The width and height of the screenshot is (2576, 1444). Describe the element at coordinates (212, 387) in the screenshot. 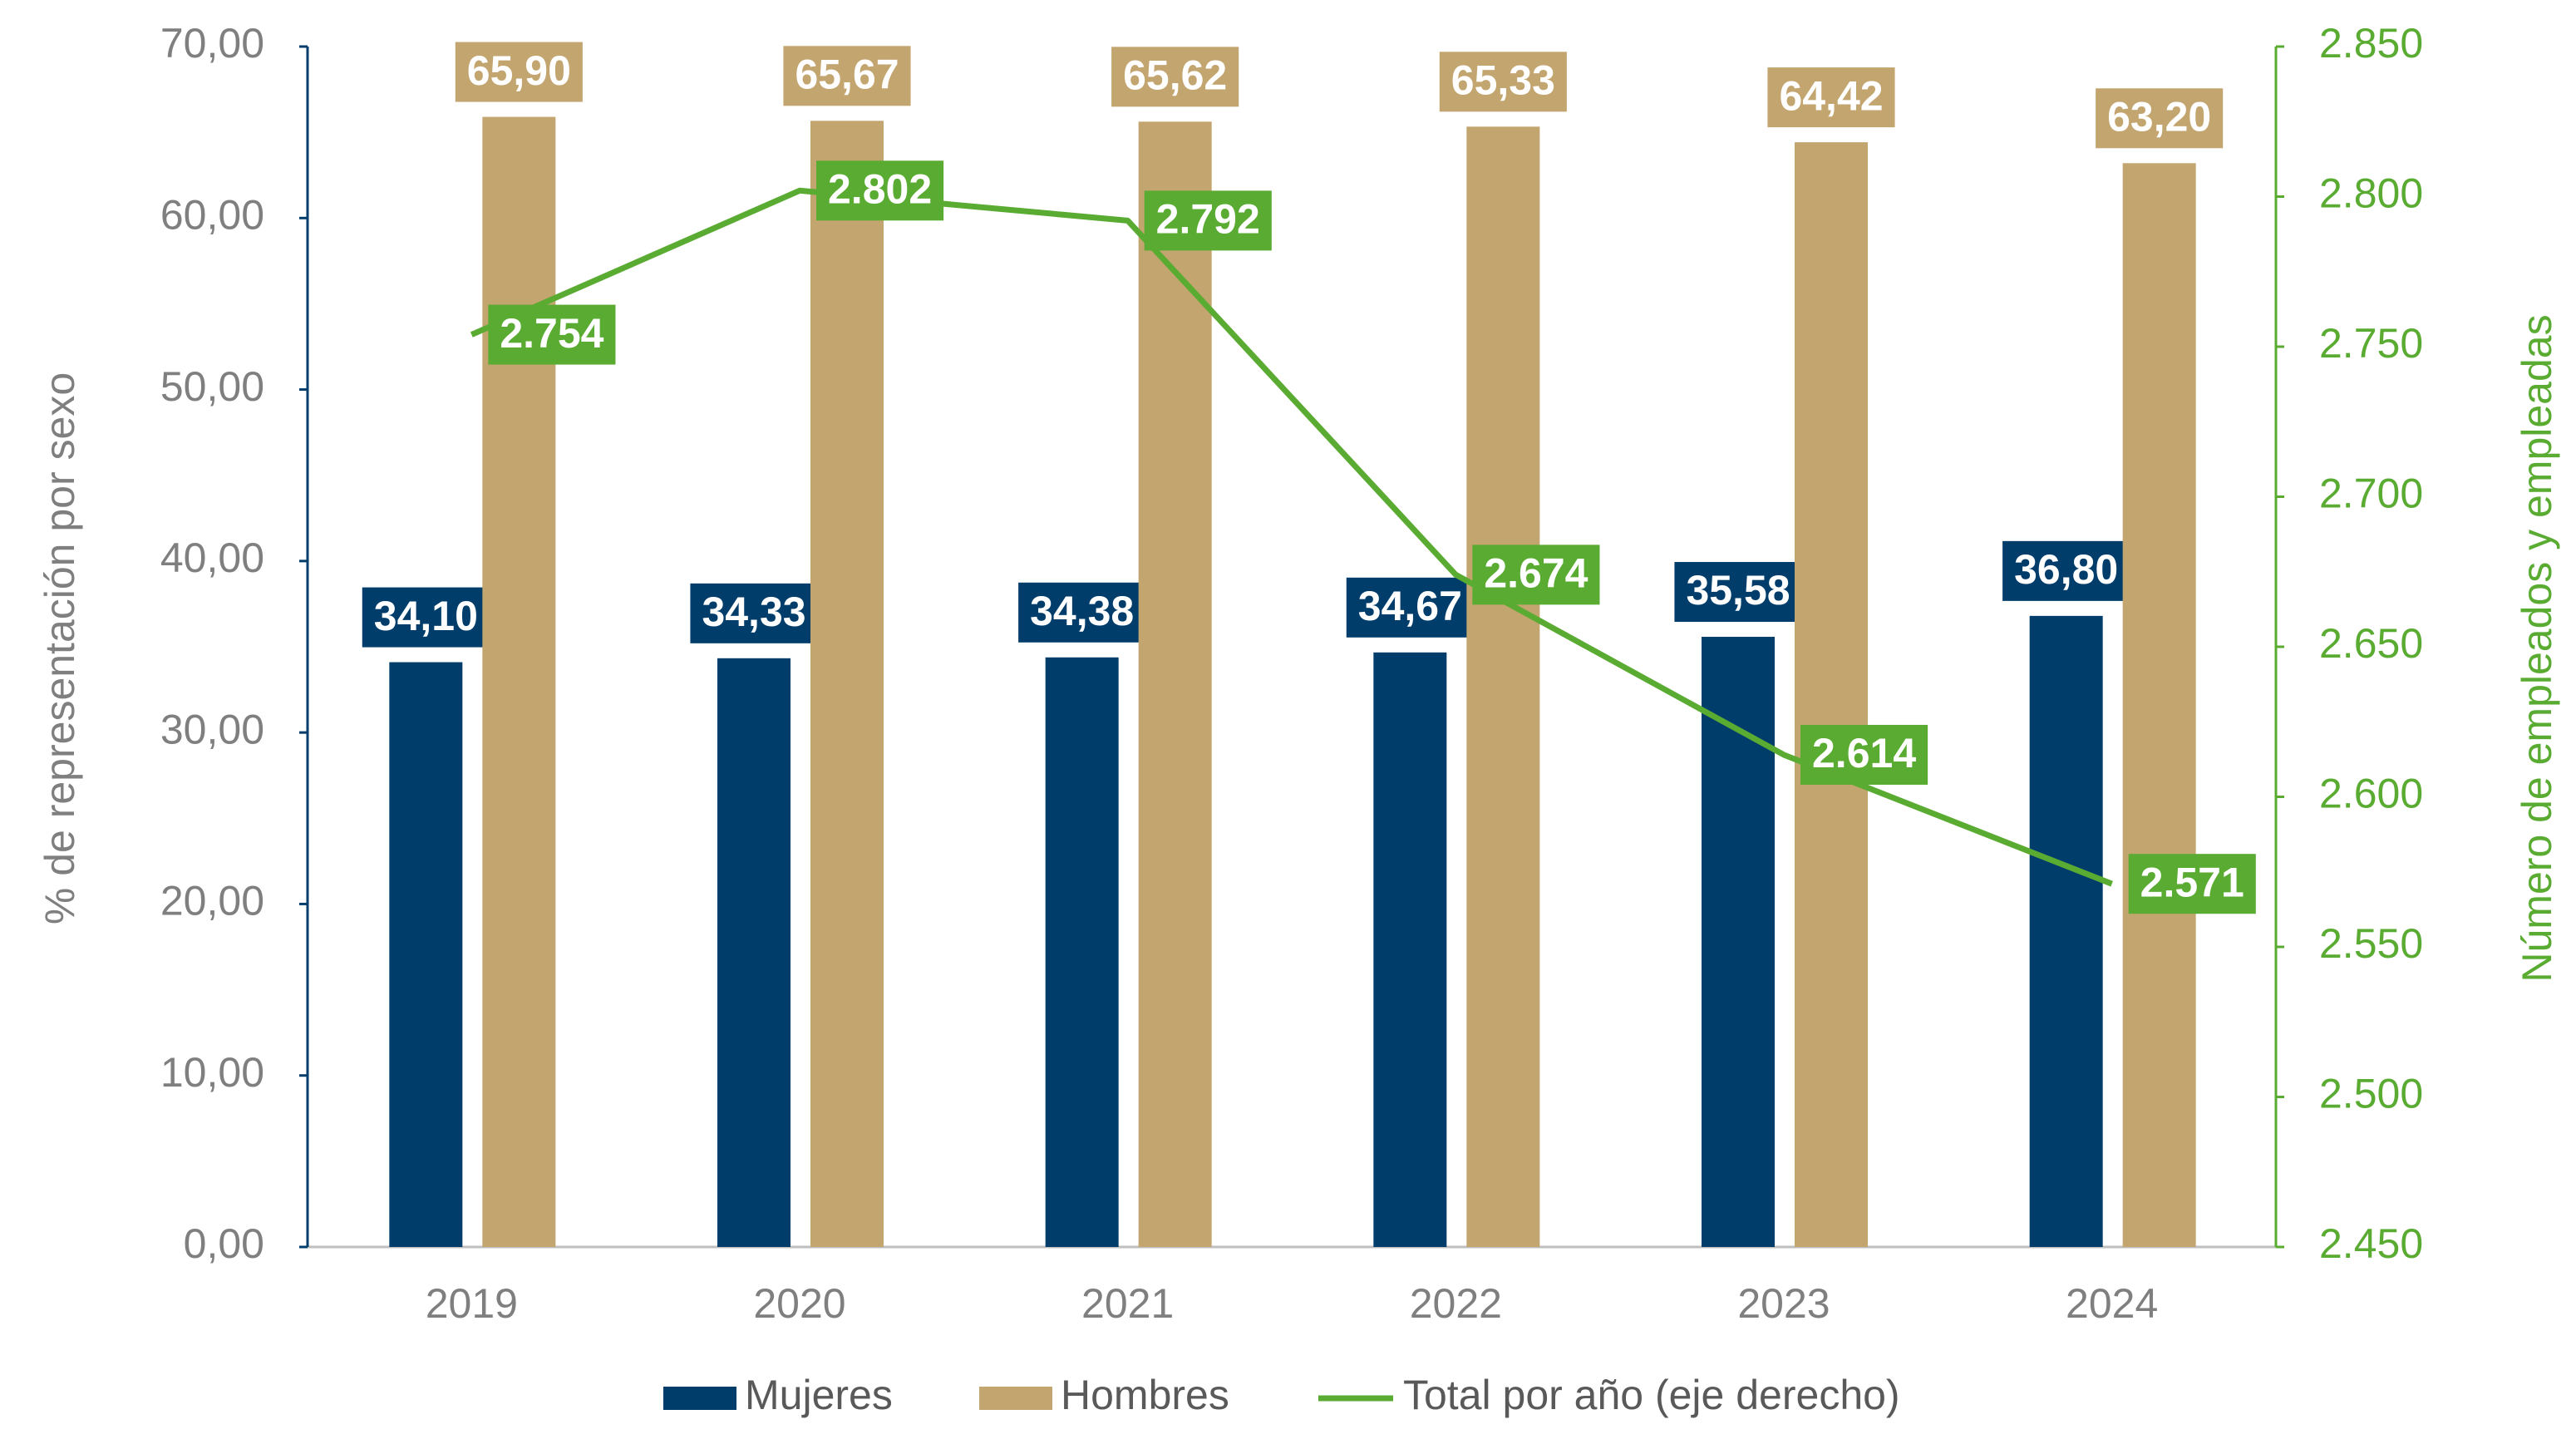

I see `y-tick-label: 50,00` at that location.